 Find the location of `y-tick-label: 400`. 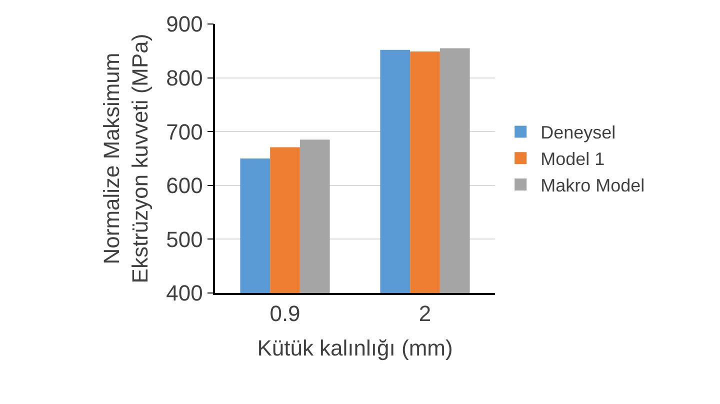

y-tick-label: 400 is located at coordinates (184, 293).